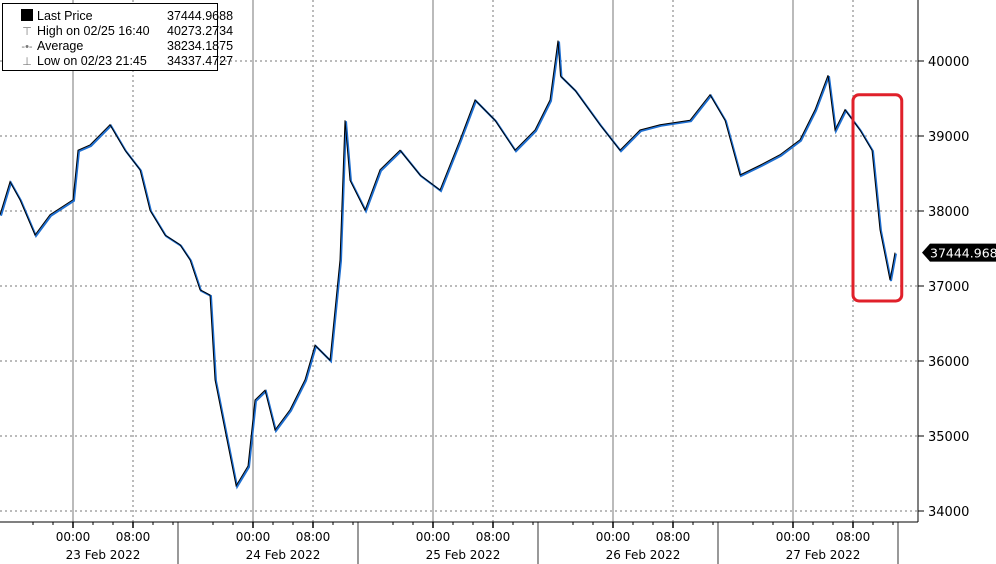  Describe the element at coordinates (823, 555) in the screenshot. I see `x-day-label: 27 Feb 2022` at that location.